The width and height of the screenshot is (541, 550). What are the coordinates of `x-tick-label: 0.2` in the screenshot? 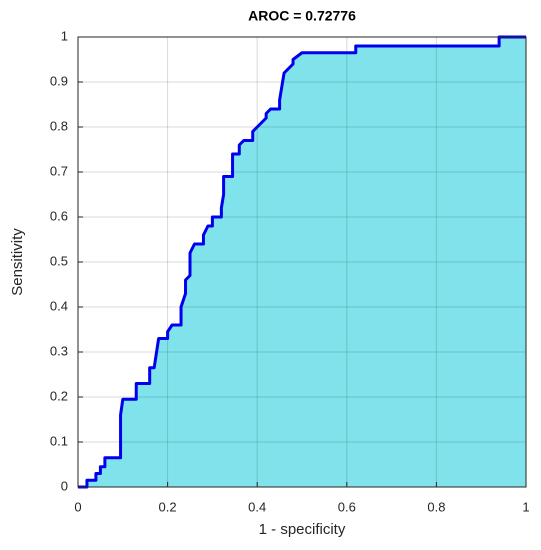 It's located at (168, 506).